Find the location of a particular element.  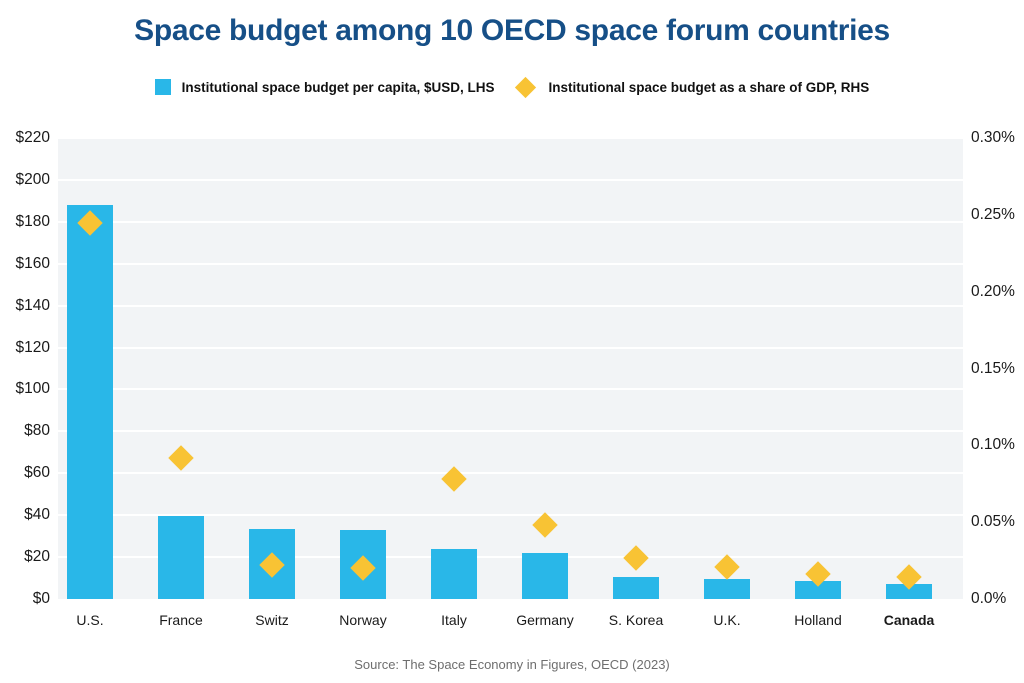

y-axis-left-tick: $180 is located at coordinates (32, 221).